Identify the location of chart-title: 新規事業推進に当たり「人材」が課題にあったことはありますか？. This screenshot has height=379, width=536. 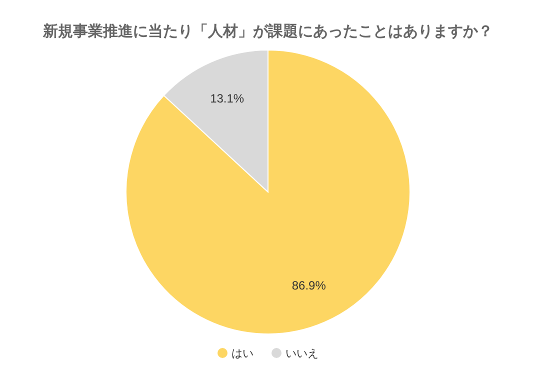
(267, 31).